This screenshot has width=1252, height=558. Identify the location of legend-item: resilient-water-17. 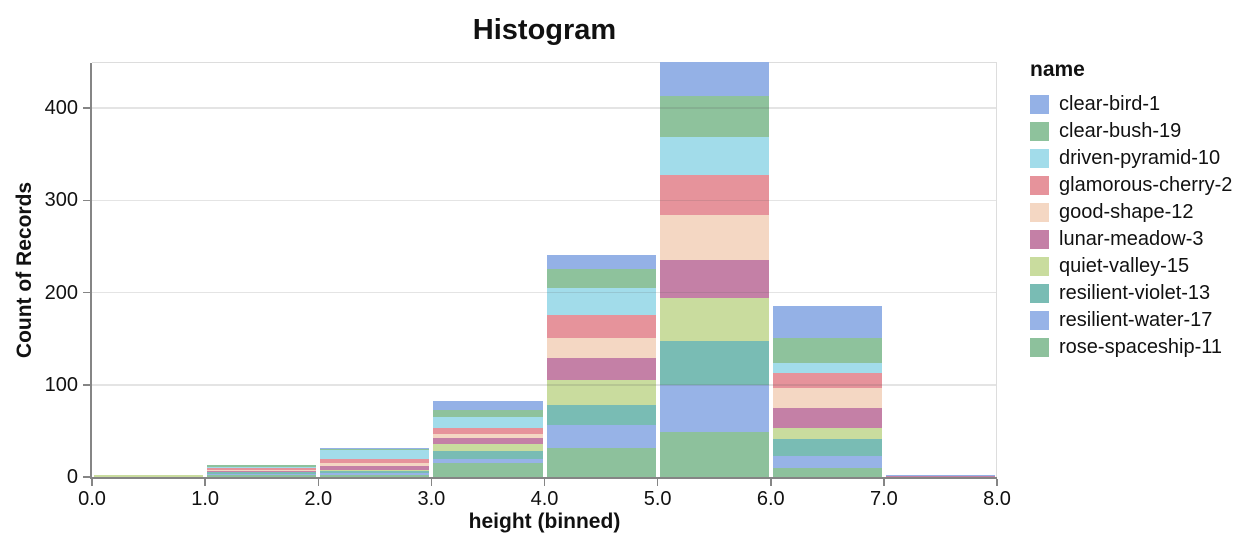
(1131, 320).